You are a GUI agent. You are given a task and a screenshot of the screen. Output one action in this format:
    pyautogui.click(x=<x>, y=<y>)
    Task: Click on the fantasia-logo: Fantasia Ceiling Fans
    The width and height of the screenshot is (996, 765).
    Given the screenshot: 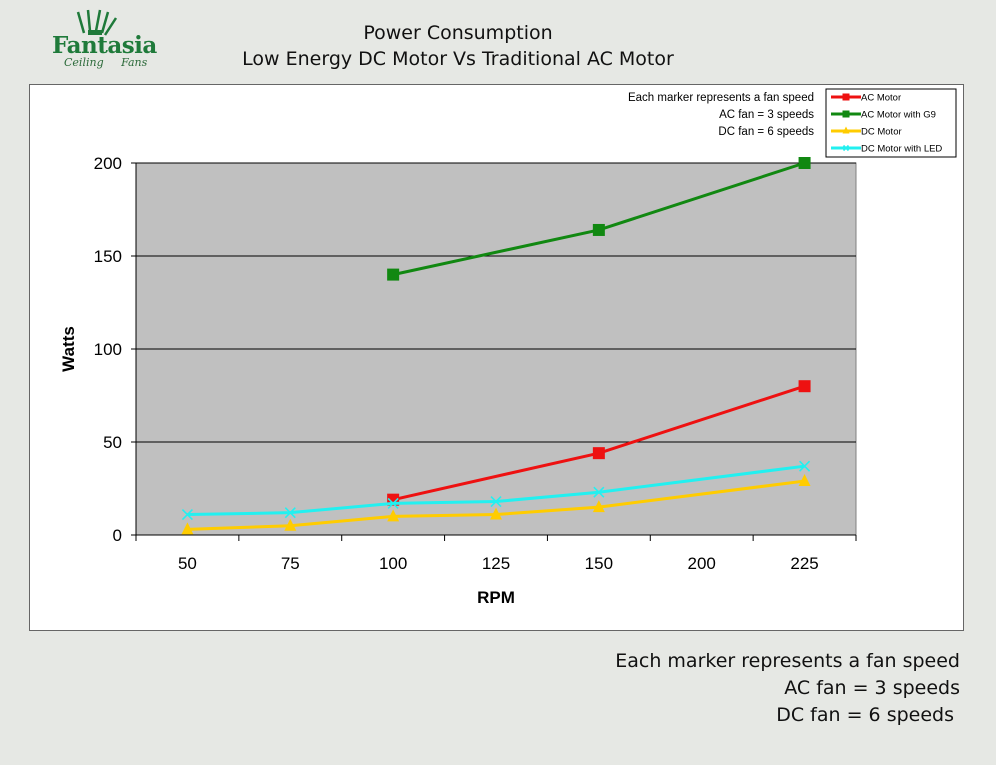 What is the action you would take?
    pyautogui.click(x=106, y=41)
    